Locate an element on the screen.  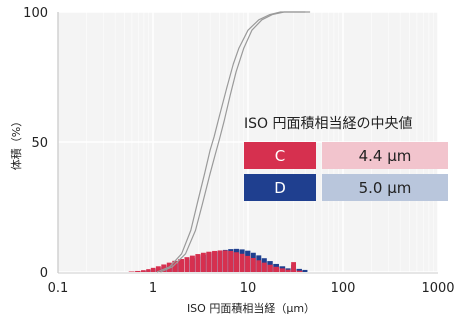
legend-key-c-box is located at coordinates (280, 155).